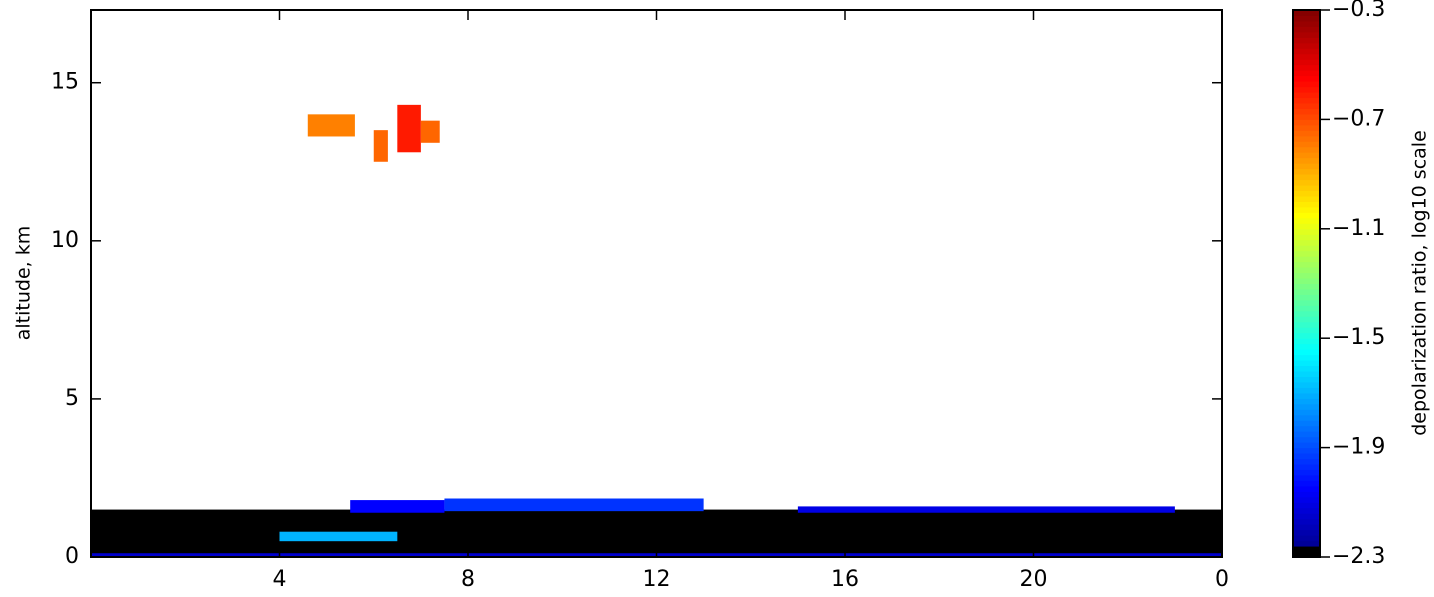  Describe the element at coordinates (1358, 11) in the screenshot. I see `colorbar-tick-label: −0.3` at that location.